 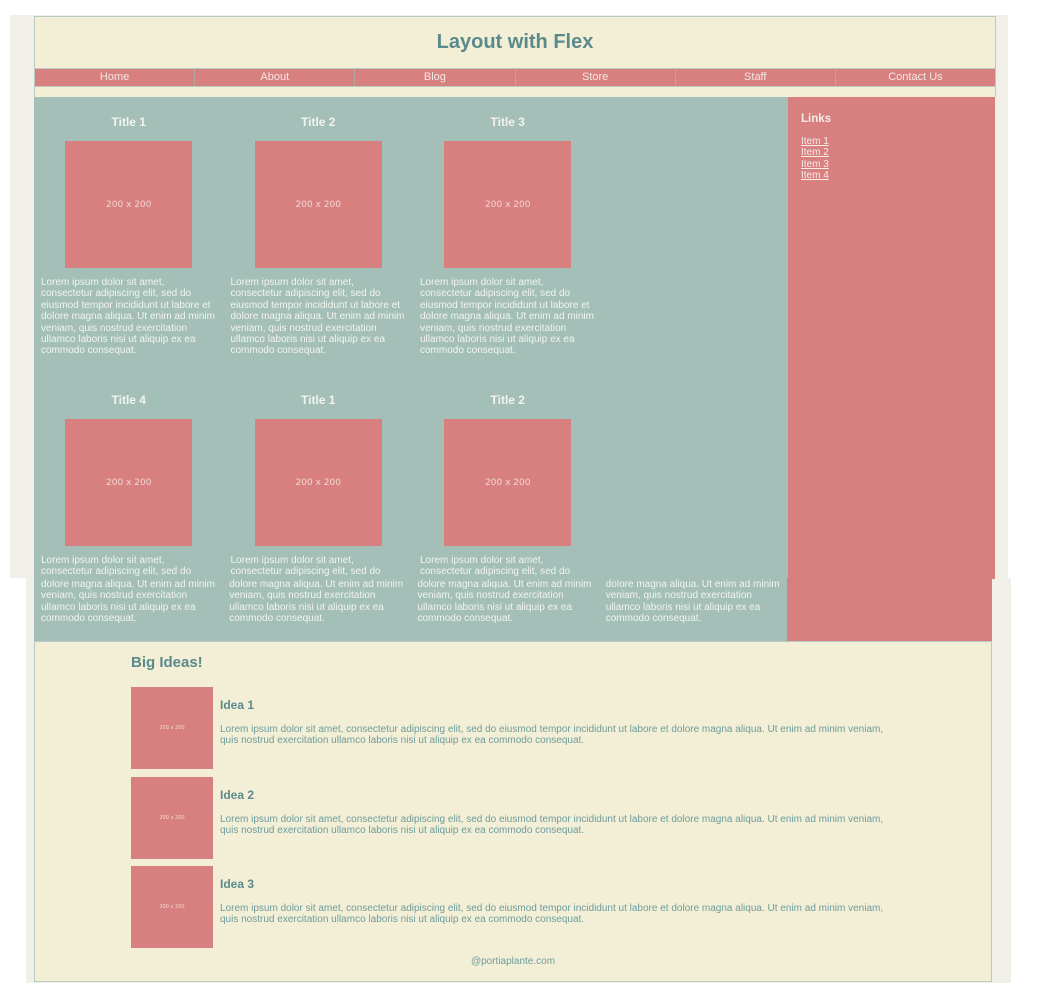 What do you see at coordinates (891, 338) in the screenshot?
I see `links-sidebar: Links Item 1 Item 2 Item 3 Item 4` at bounding box center [891, 338].